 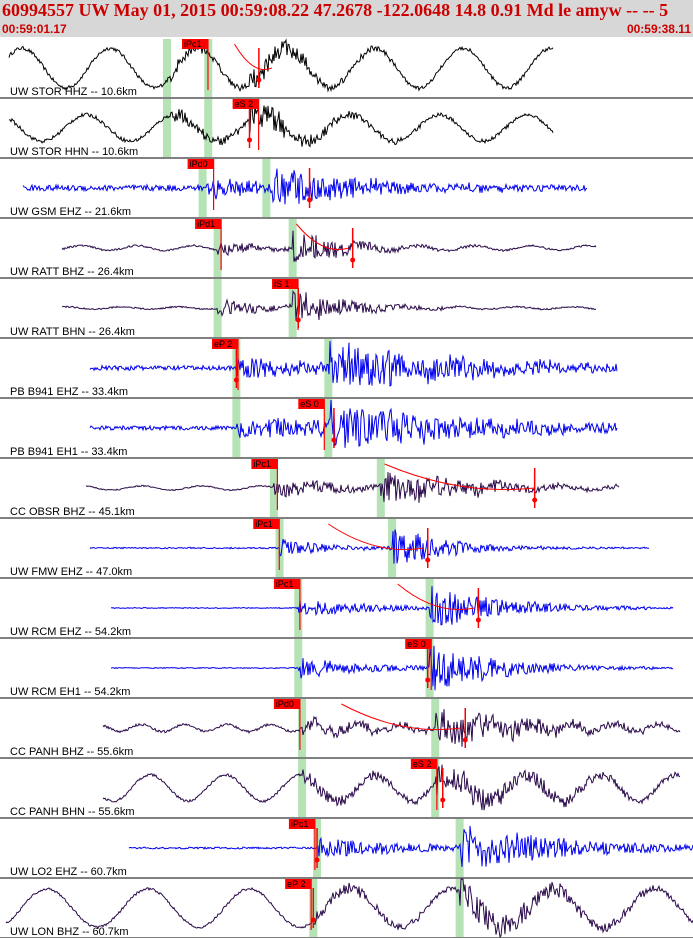 What do you see at coordinates (72, 812) in the screenshot?
I see `station-label: CC PANH BHN -- 55.6km` at bounding box center [72, 812].